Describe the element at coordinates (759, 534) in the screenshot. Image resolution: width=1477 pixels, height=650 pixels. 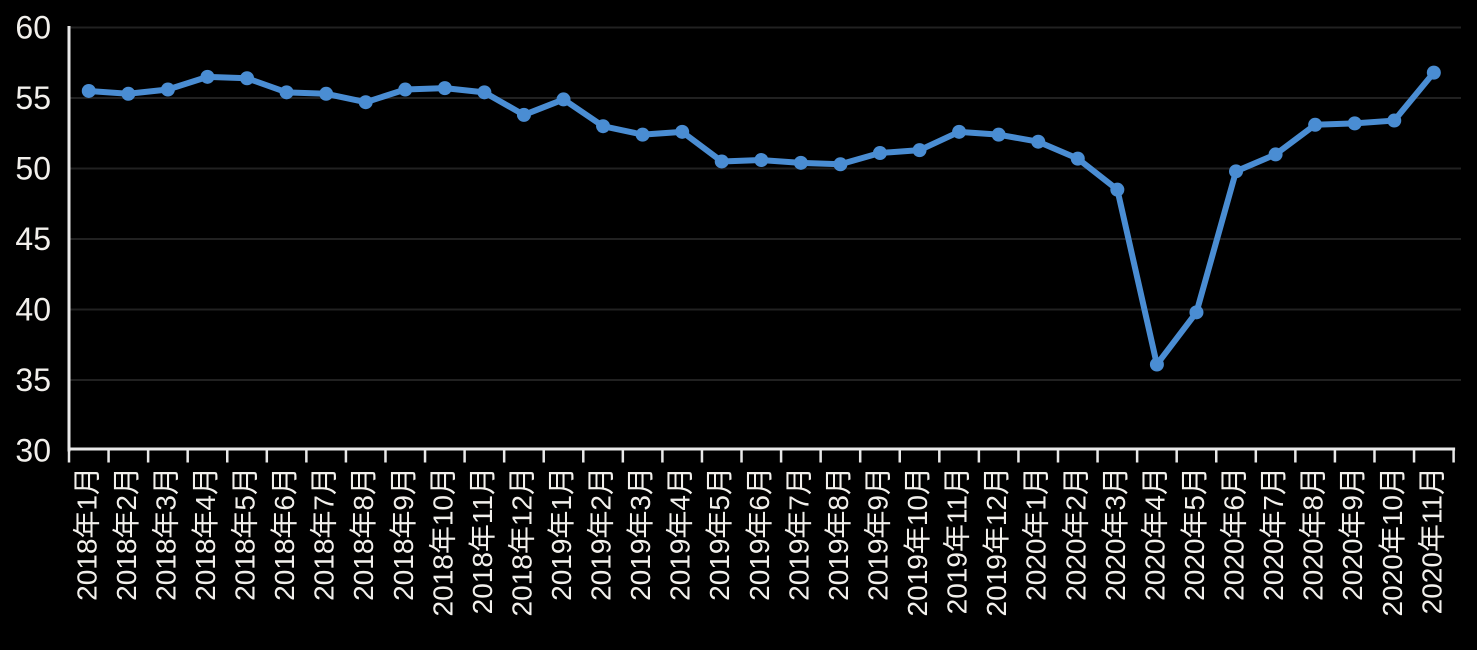
I see `x-axis-tick-label: 2019年6月` at that location.